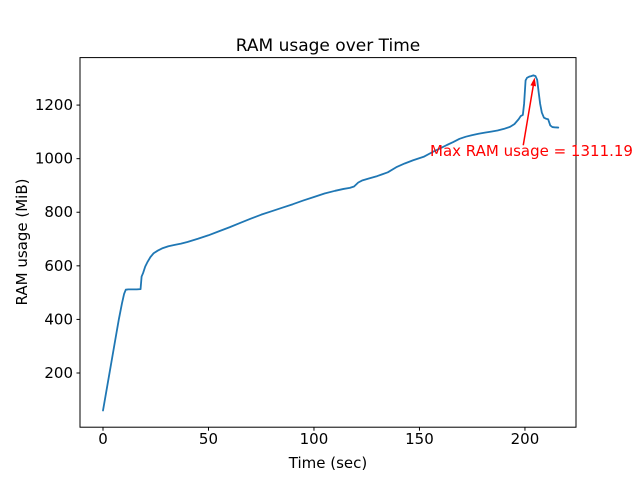 This screenshot has height=480, width=640. What do you see at coordinates (533, 82) in the screenshot?
I see `annotation-arrow-head` at bounding box center [533, 82].